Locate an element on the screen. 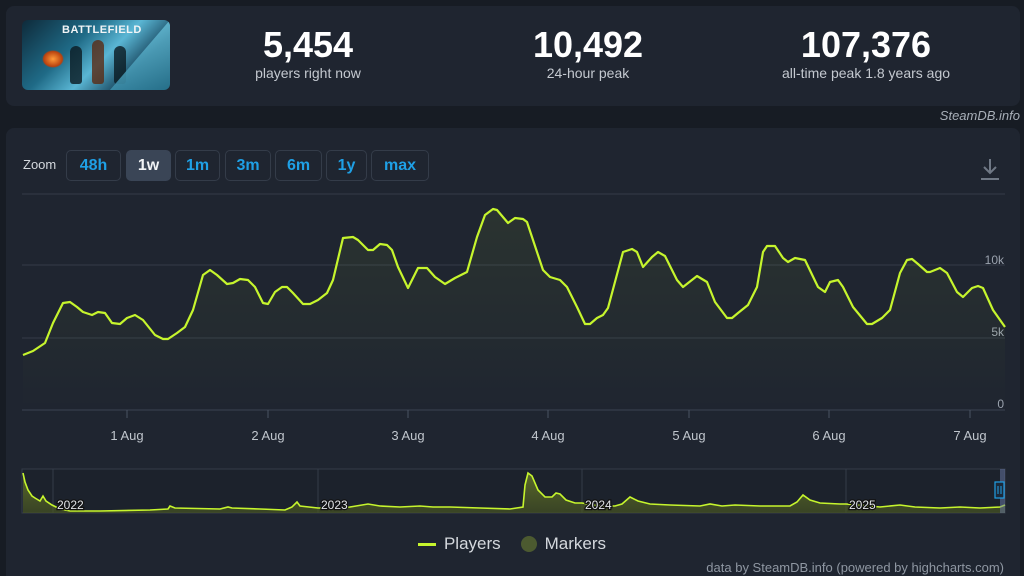 Image resolution: width=1024 pixels, height=576 pixels. download-icon is located at coordinates (990, 169).